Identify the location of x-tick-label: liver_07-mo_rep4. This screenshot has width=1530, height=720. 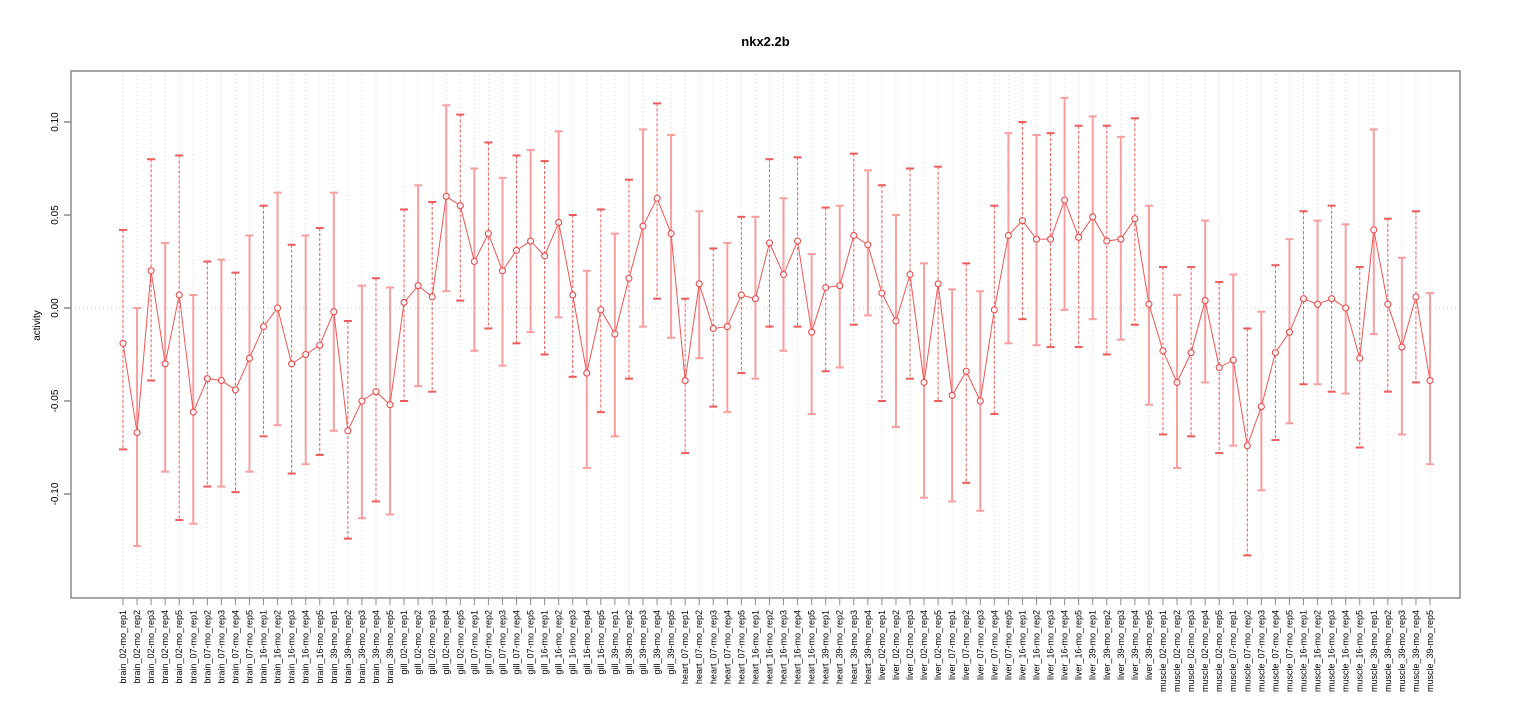
(994, 645).